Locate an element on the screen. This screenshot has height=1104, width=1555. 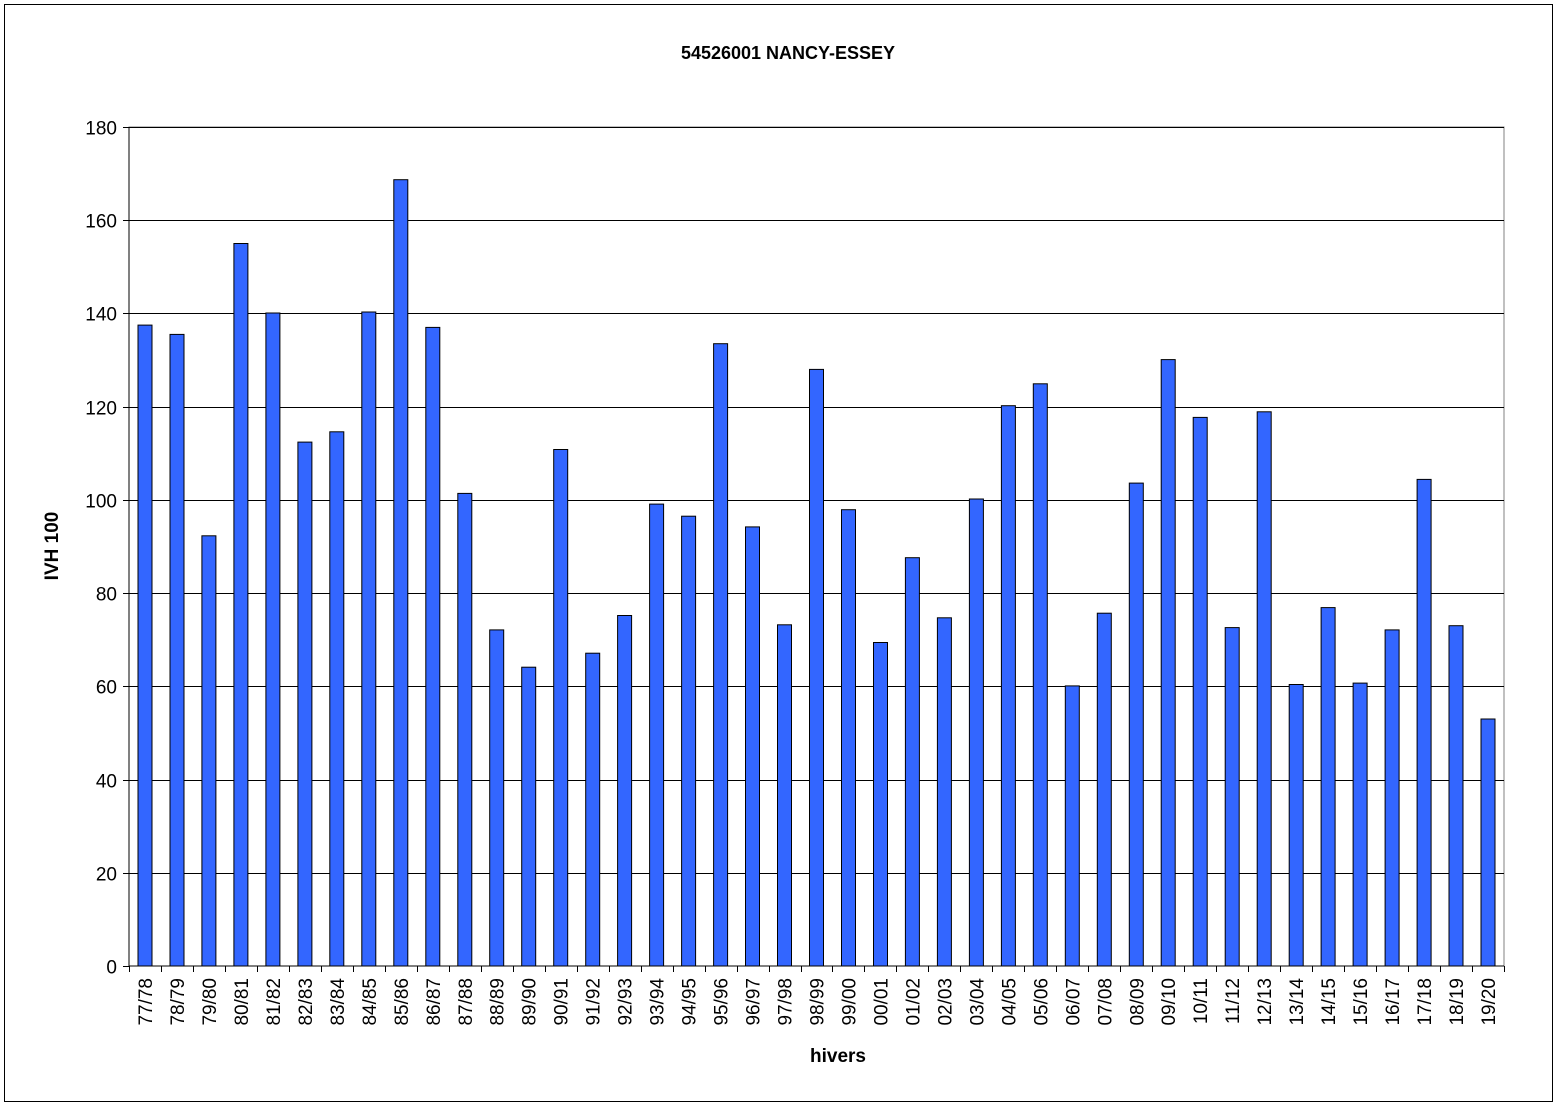
x-tick-label: 99/00 is located at coordinates (850, 1002).